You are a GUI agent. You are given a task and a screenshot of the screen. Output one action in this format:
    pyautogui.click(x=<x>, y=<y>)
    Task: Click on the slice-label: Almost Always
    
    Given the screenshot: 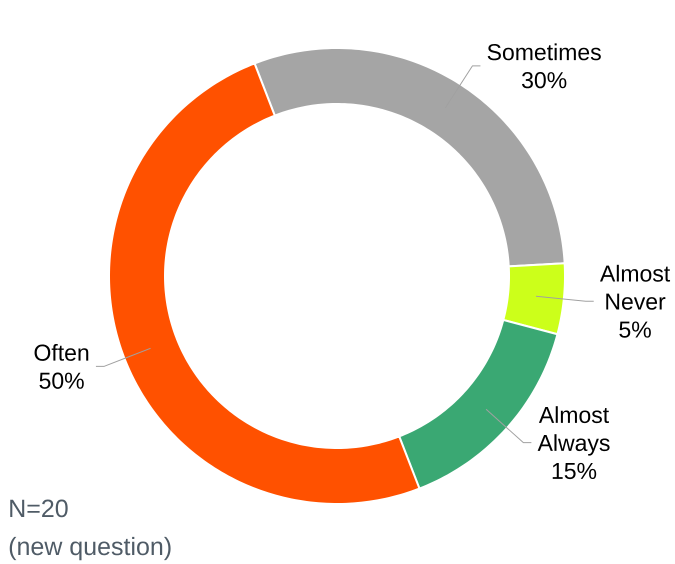 What is the action you would take?
    pyautogui.click(x=574, y=431)
    